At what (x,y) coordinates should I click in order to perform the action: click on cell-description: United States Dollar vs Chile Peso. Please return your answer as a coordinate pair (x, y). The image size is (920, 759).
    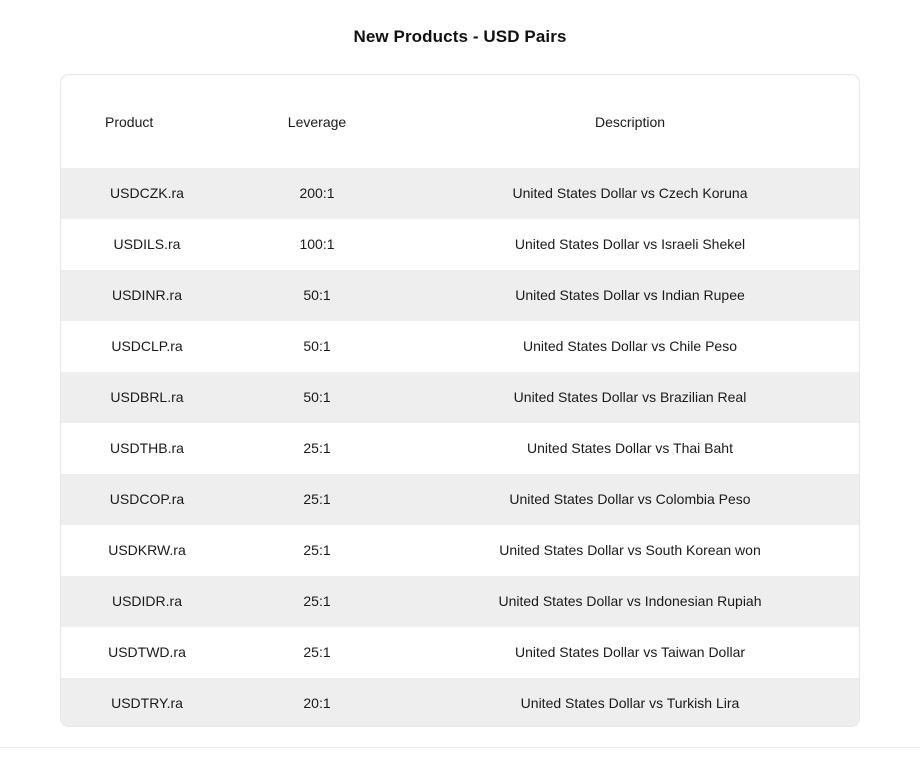
    Looking at the image, I should click on (630, 346).